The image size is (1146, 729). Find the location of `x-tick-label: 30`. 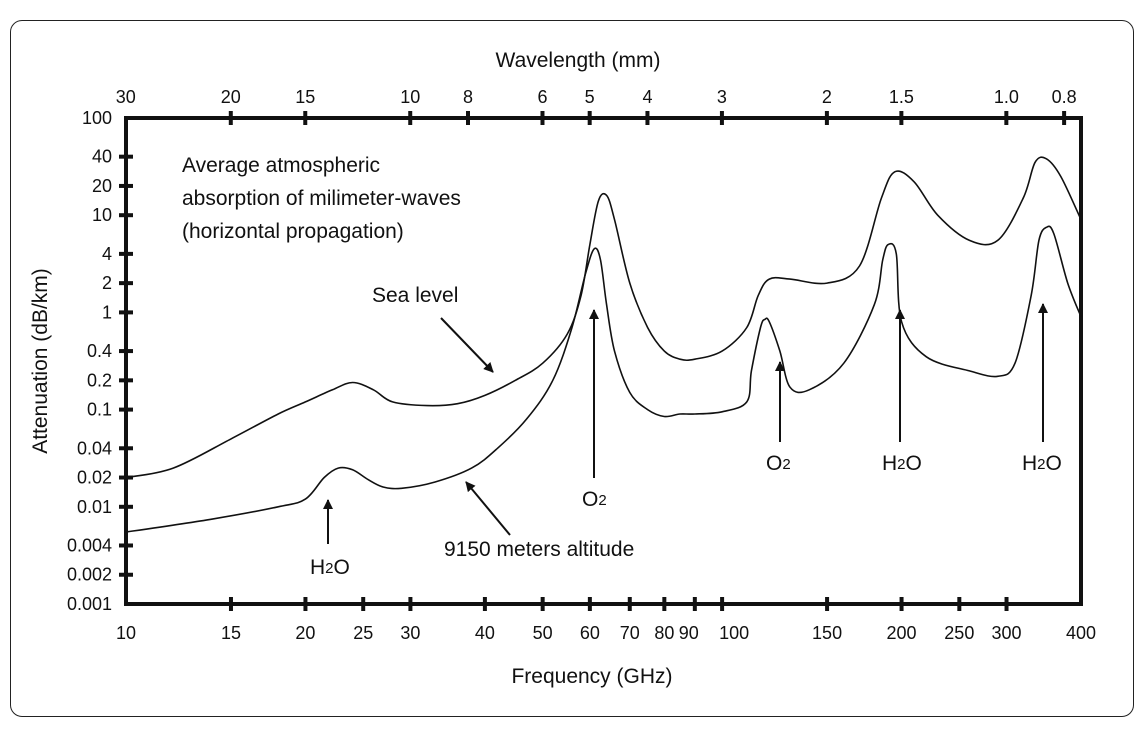

x-tick-label: 30 is located at coordinates (410, 633).